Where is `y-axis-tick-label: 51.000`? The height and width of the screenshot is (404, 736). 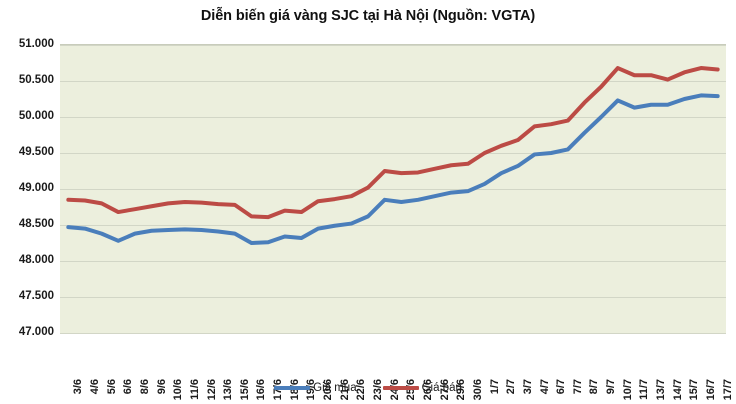 y-axis-tick-label: 51.000 is located at coordinates (36, 44).